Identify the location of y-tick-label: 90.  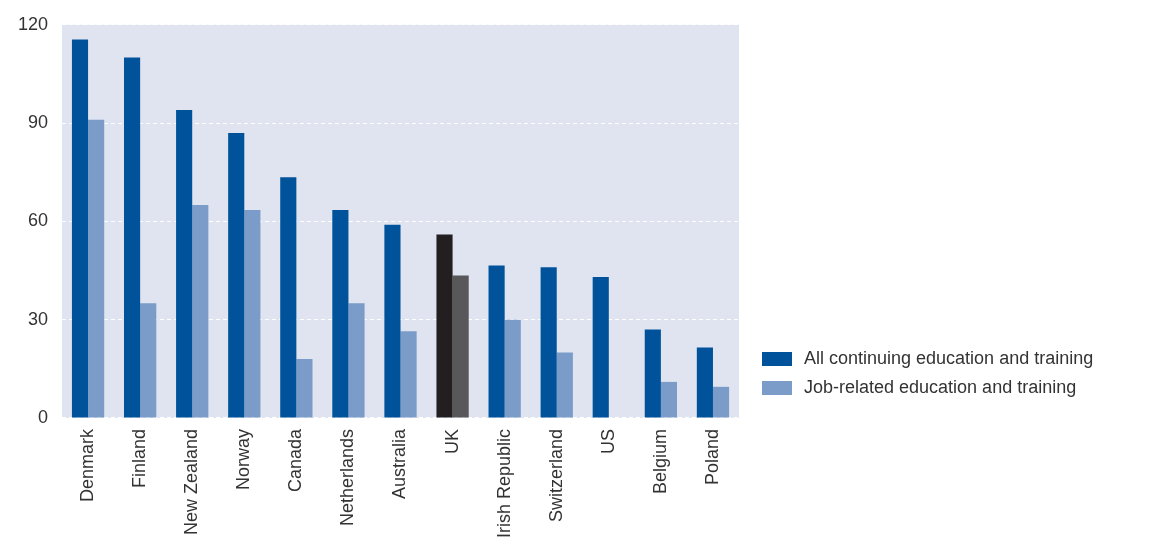
(38, 122).